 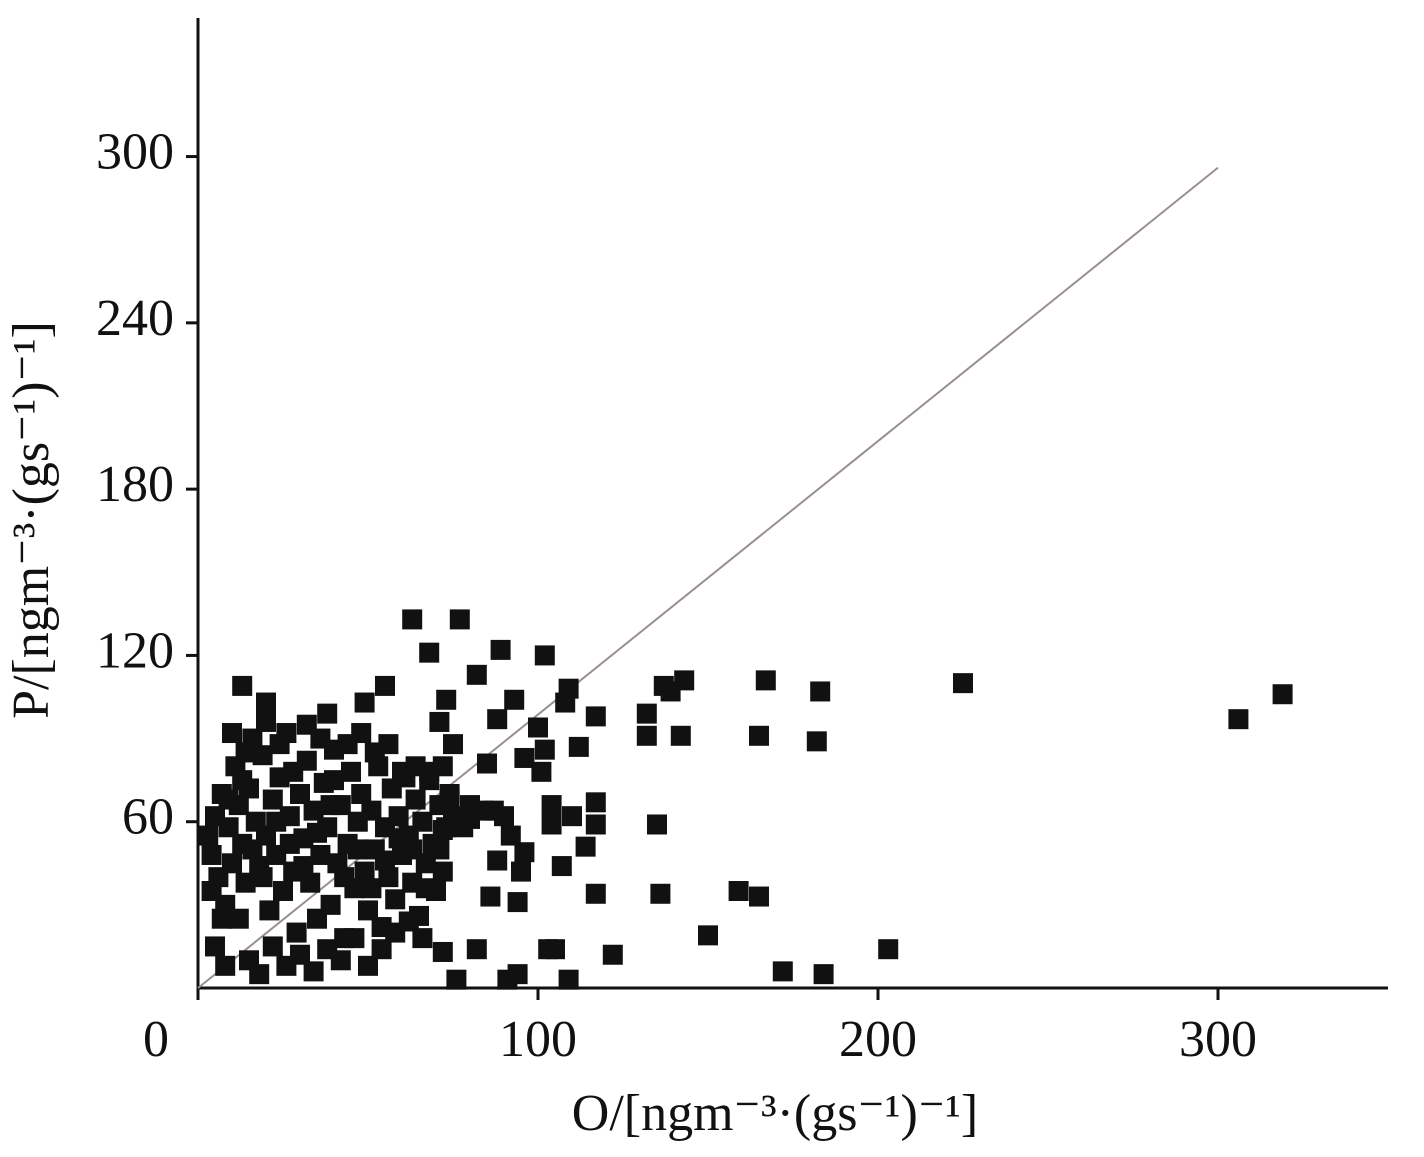 What do you see at coordinates (135, 318) in the screenshot?
I see `y-tick-label: 240` at bounding box center [135, 318].